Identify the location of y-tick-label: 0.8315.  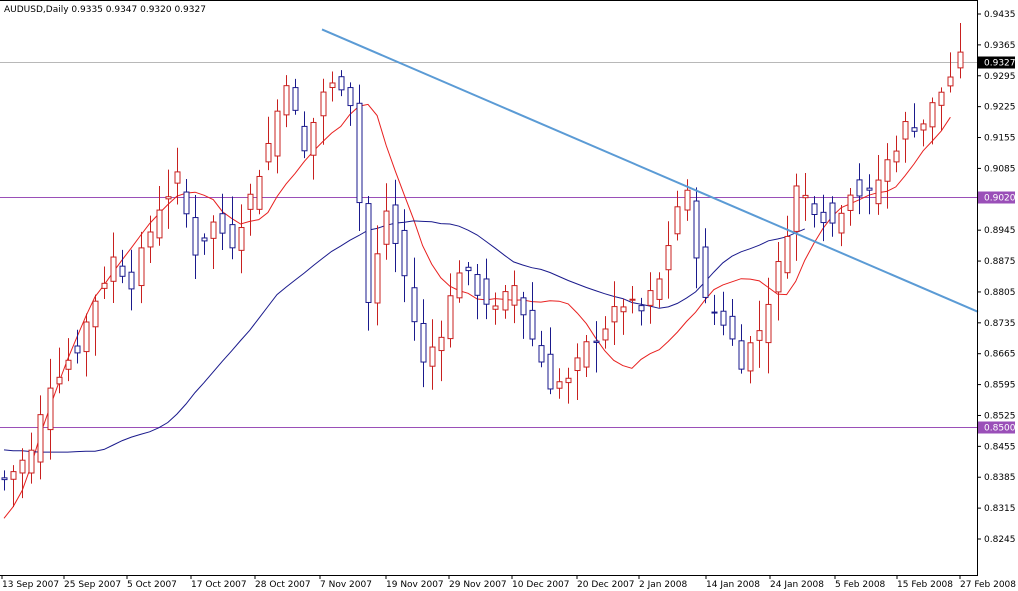
(1000, 509).